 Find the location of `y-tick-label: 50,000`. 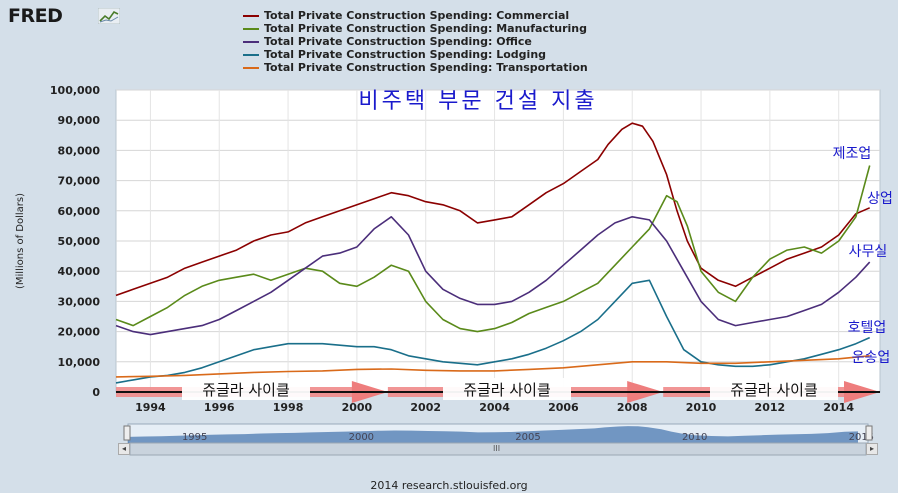

y-tick-label: 50,000 is located at coordinates (79, 241).